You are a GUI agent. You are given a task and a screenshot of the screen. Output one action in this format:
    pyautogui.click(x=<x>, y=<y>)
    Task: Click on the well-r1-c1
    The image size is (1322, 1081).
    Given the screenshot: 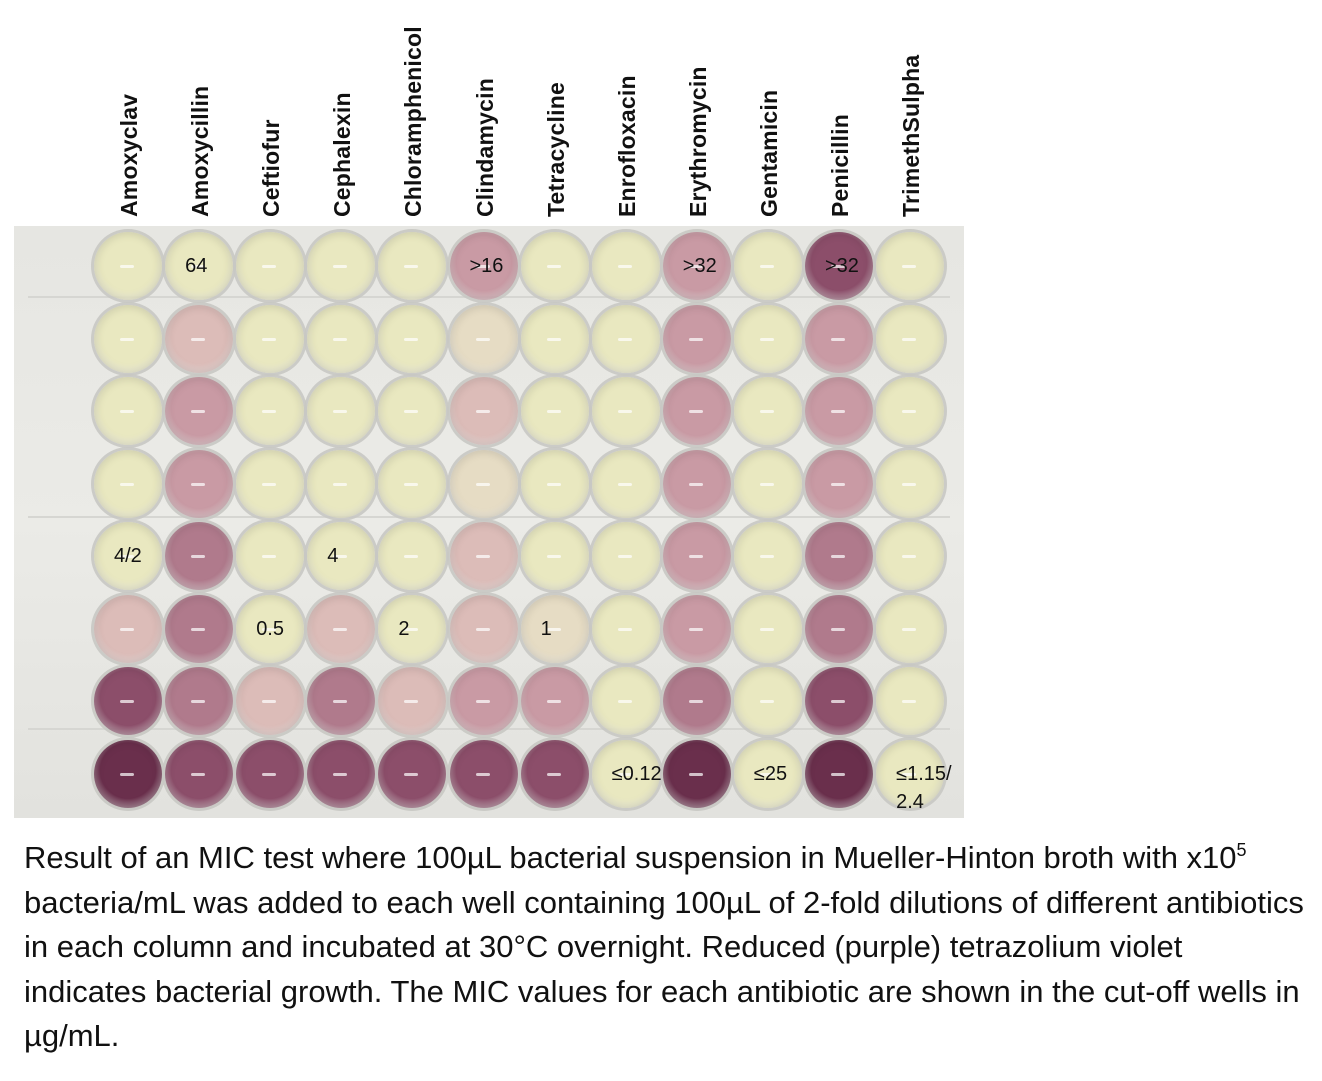 What is the action you would take?
    pyautogui.click(x=128, y=266)
    